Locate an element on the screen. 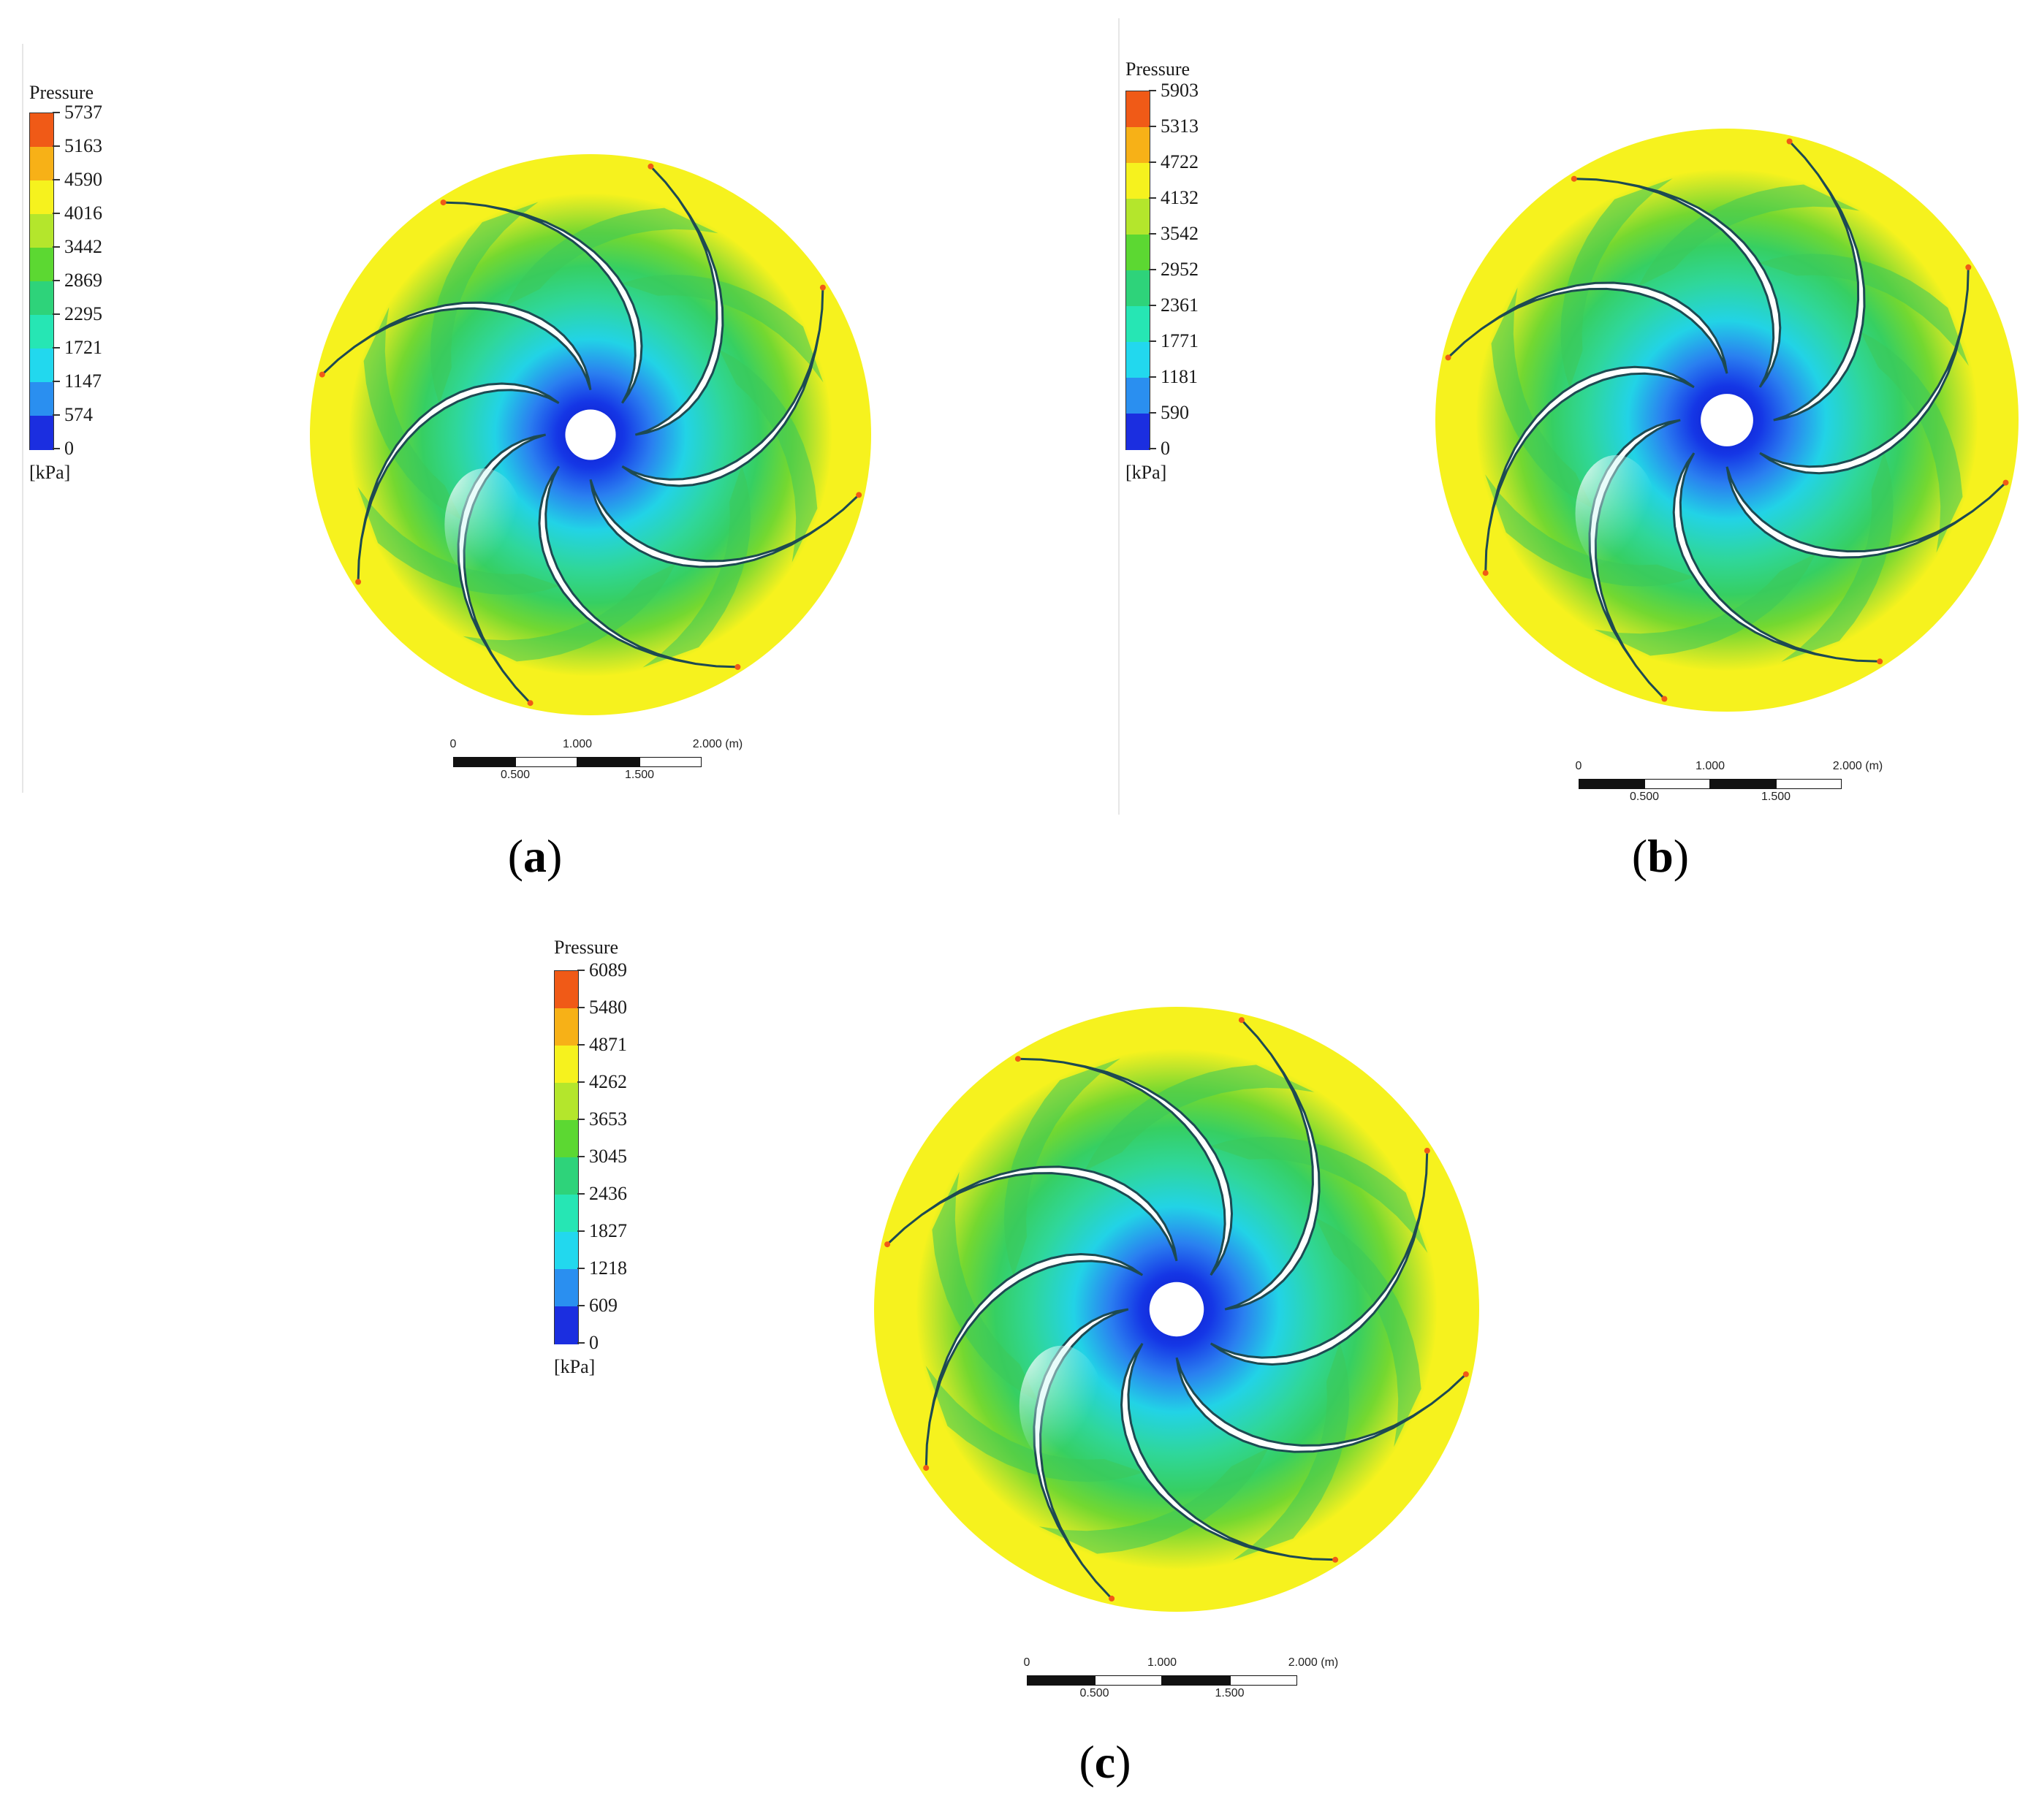 This screenshot has height=1820, width=2039. panel-a-left-border is located at coordinates (22, 419).